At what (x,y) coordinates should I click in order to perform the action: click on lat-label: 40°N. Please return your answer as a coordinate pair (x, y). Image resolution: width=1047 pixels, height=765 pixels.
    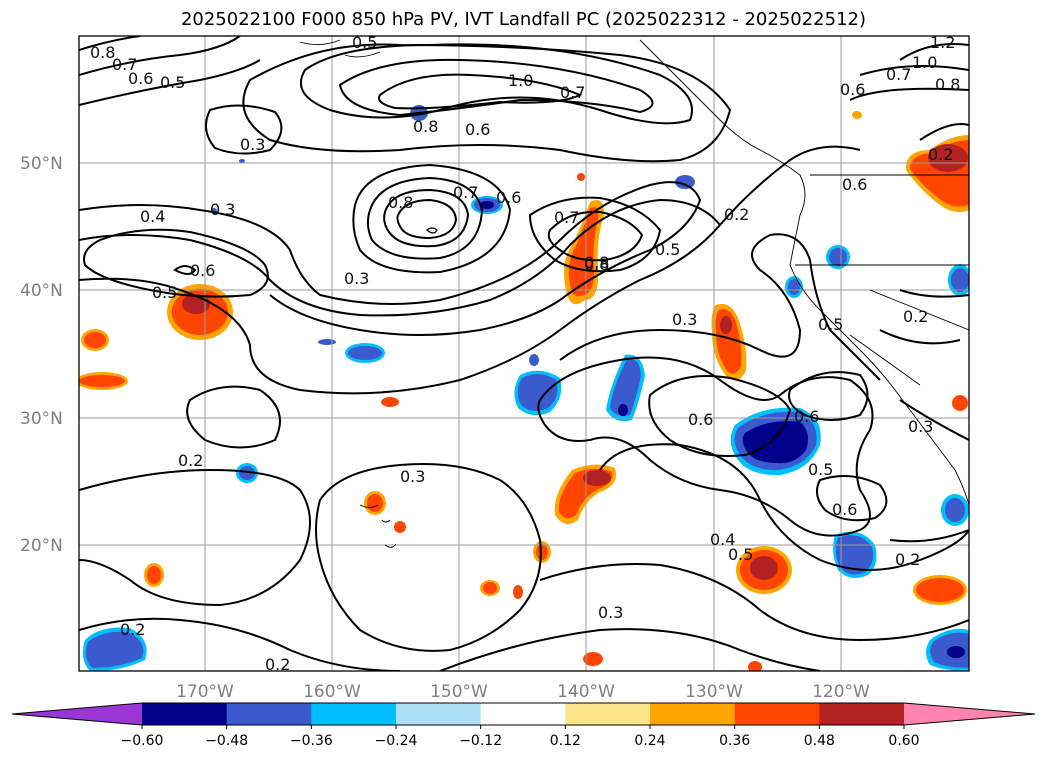
    Looking at the image, I should click on (41, 291).